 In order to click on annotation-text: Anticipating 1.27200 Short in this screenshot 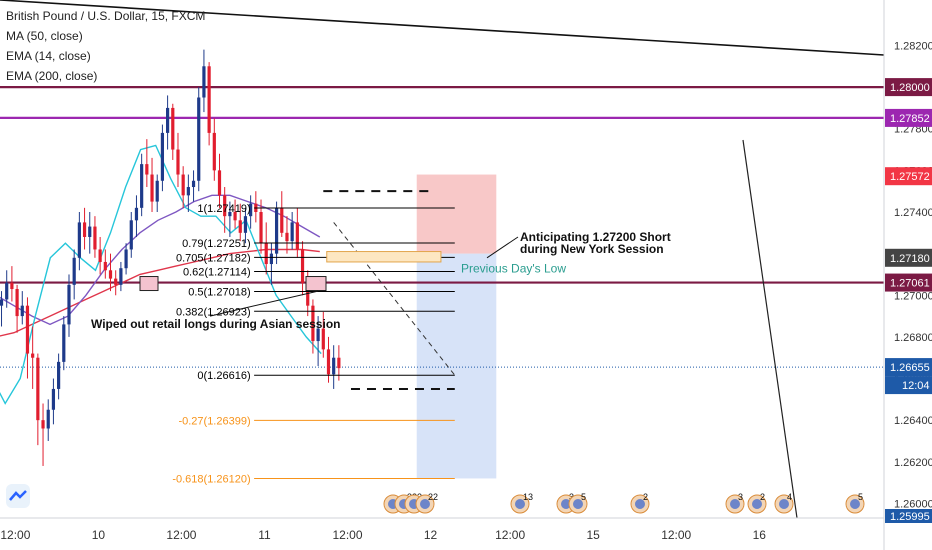, I will do `click(595, 237)`.